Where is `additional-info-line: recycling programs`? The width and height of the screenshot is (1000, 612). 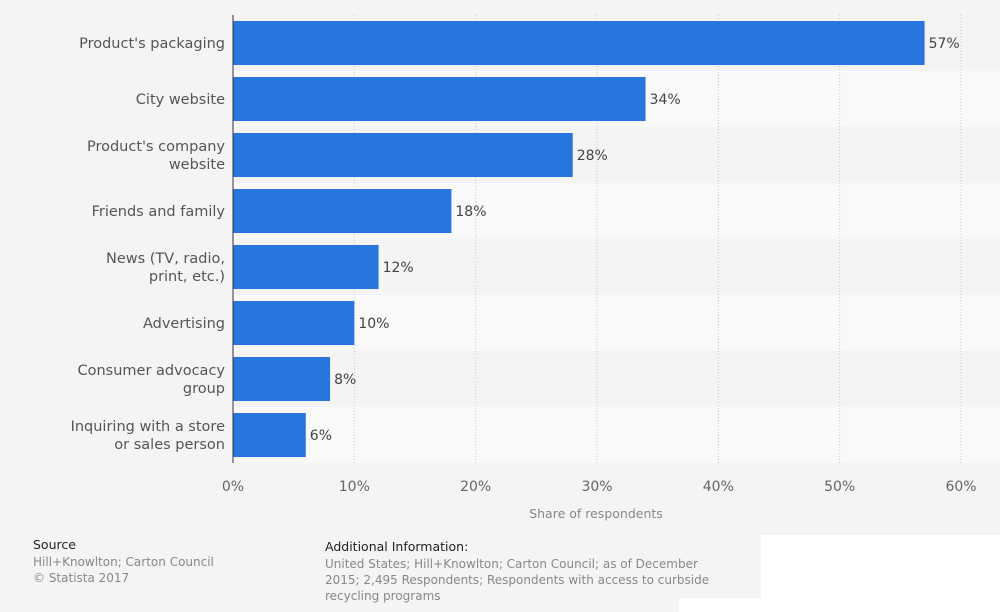 additional-info-line: recycling programs is located at coordinates (383, 596).